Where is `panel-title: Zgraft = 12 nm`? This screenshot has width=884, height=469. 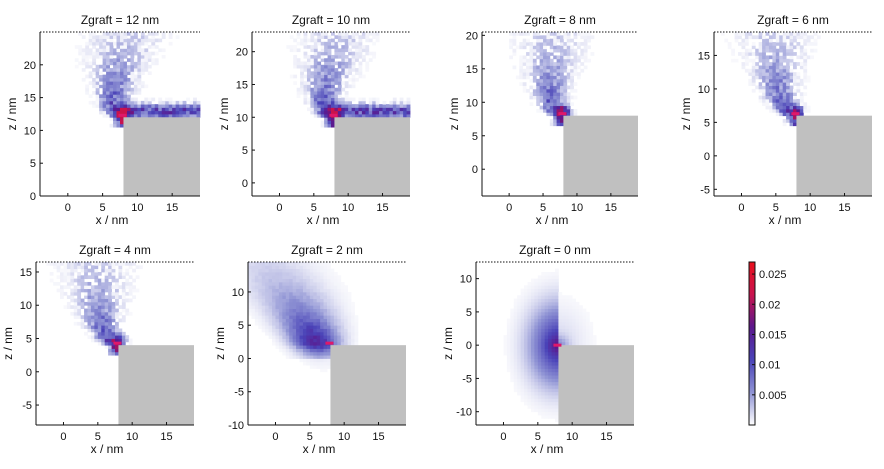
panel-title: Zgraft = 12 nm is located at coordinates (120, 20).